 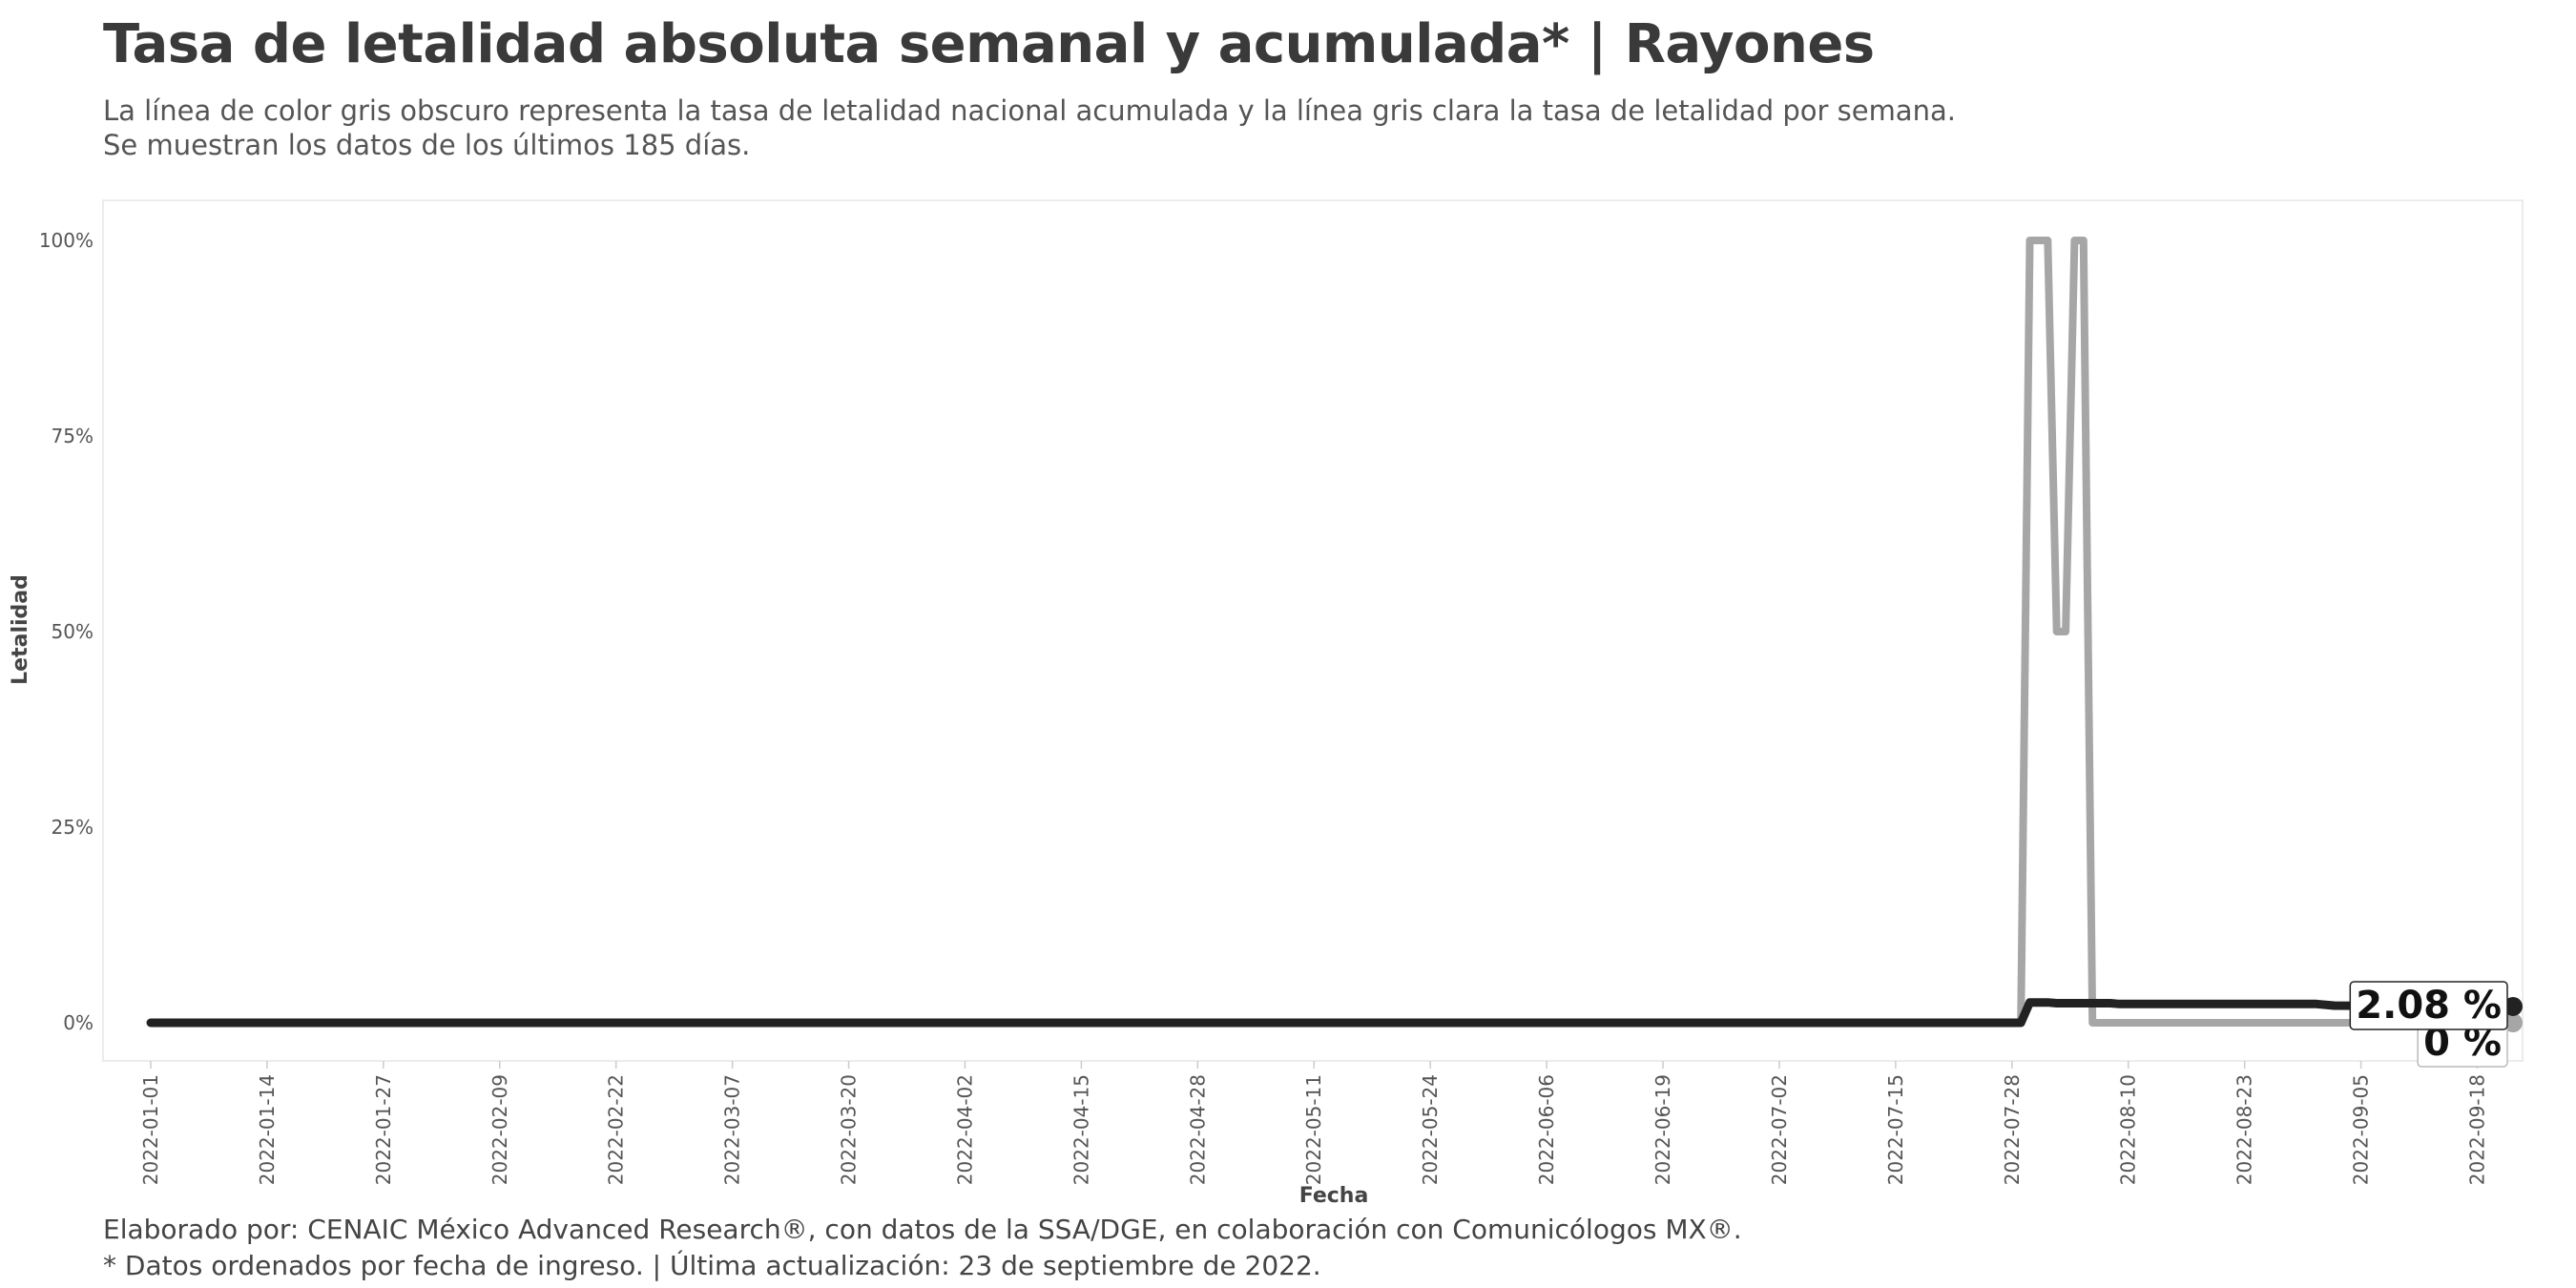 I want to click on x-tick-label: 2022-02-22, so click(x=616, y=1129).